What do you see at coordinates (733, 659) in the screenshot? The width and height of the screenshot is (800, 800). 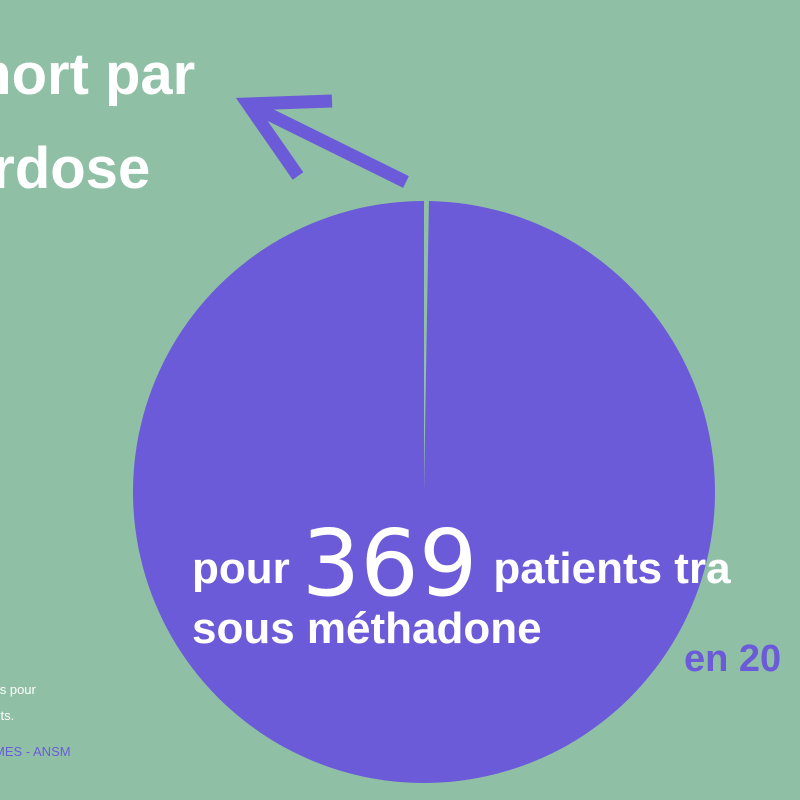 I see `year-label: en 20` at bounding box center [733, 659].